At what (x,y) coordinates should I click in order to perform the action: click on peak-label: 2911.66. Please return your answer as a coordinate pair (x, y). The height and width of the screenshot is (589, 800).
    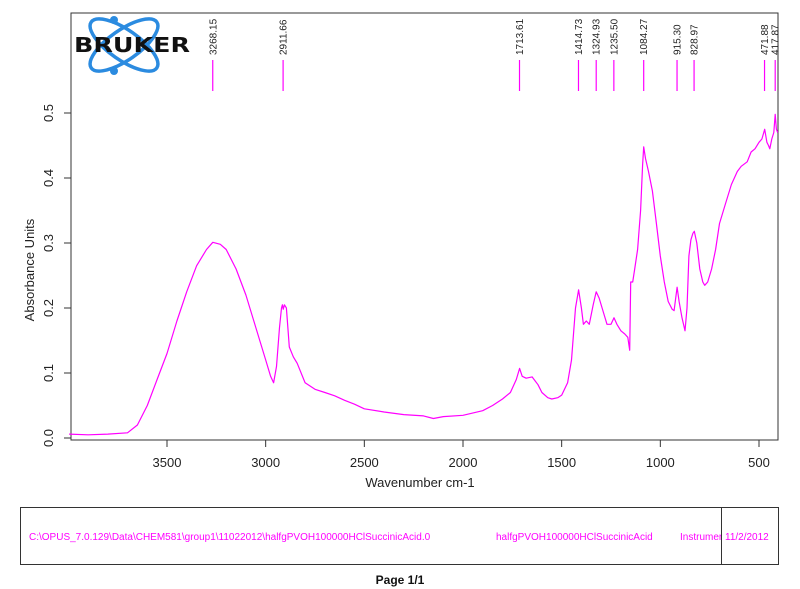
    Looking at the image, I should click on (284, 37).